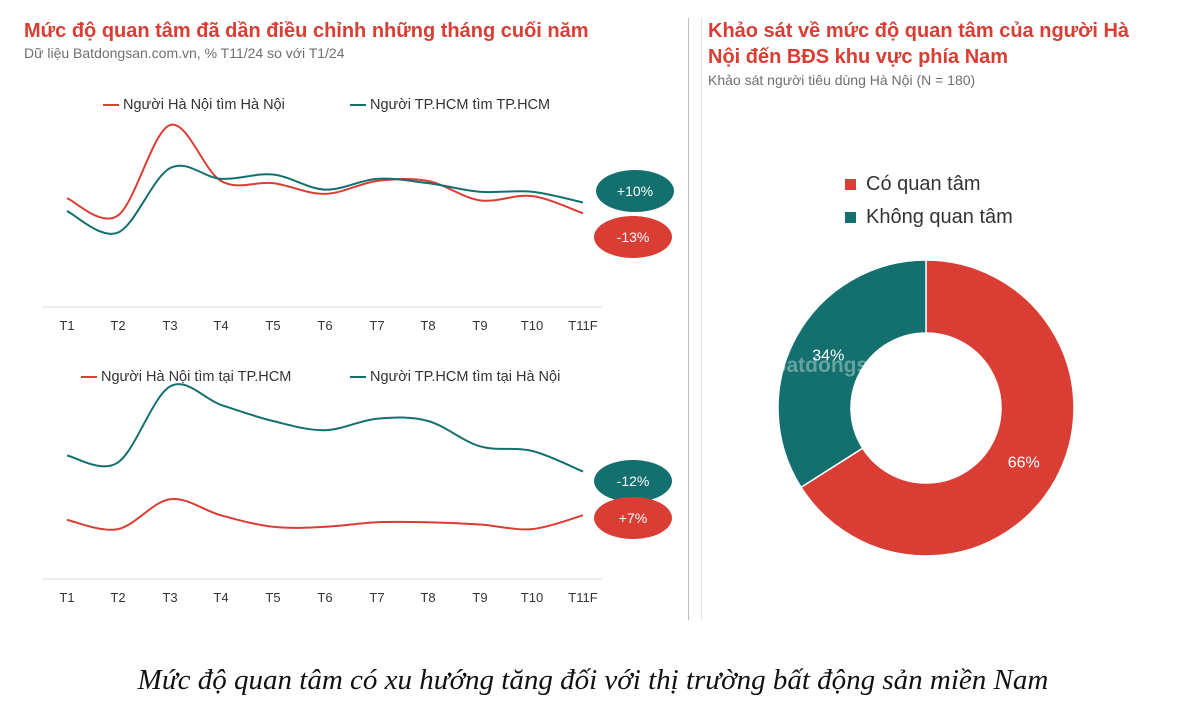  I want to click on change-badge-label: +7%, so click(633, 518).